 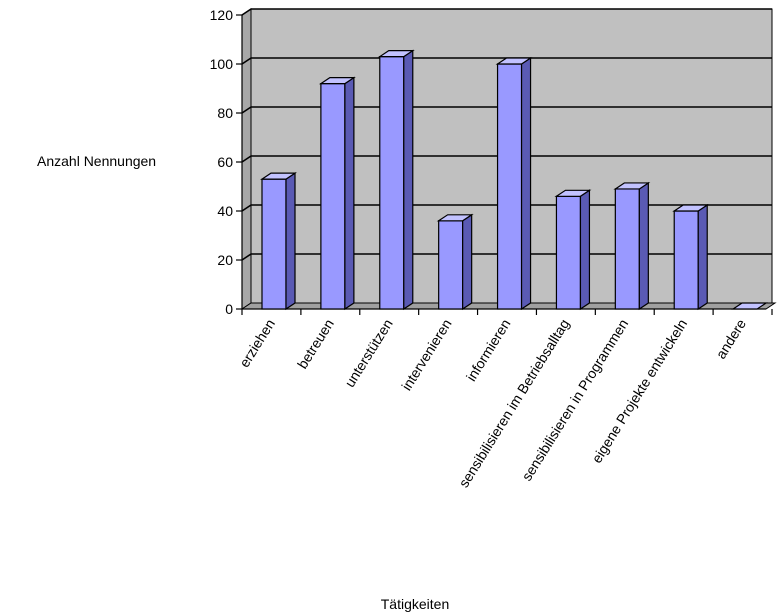 What do you see at coordinates (730, 339) in the screenshot?
I see `x-tick-label: andere` at bounding box center [730, 339].